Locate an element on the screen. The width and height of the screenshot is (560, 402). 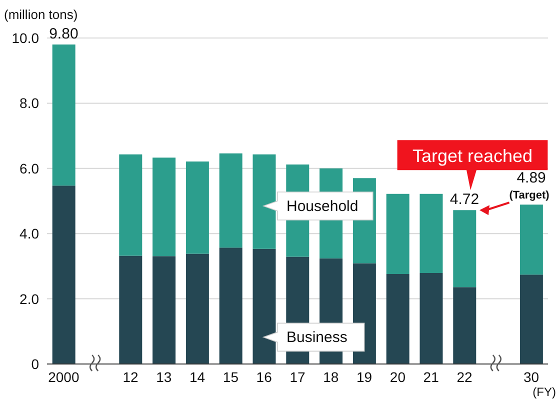
y-tick-label: 2.0 is located at coordinates (30, 298).